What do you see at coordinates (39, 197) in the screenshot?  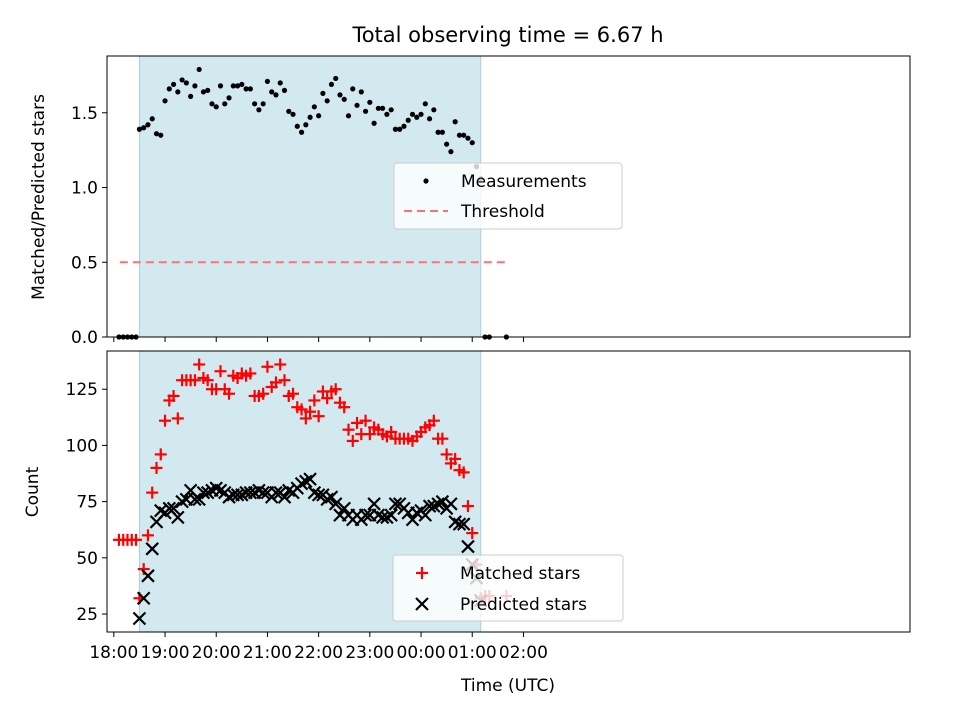 I see `top-y-axis-label: Matched/Predicted stars` at bounding box center [39, 197].